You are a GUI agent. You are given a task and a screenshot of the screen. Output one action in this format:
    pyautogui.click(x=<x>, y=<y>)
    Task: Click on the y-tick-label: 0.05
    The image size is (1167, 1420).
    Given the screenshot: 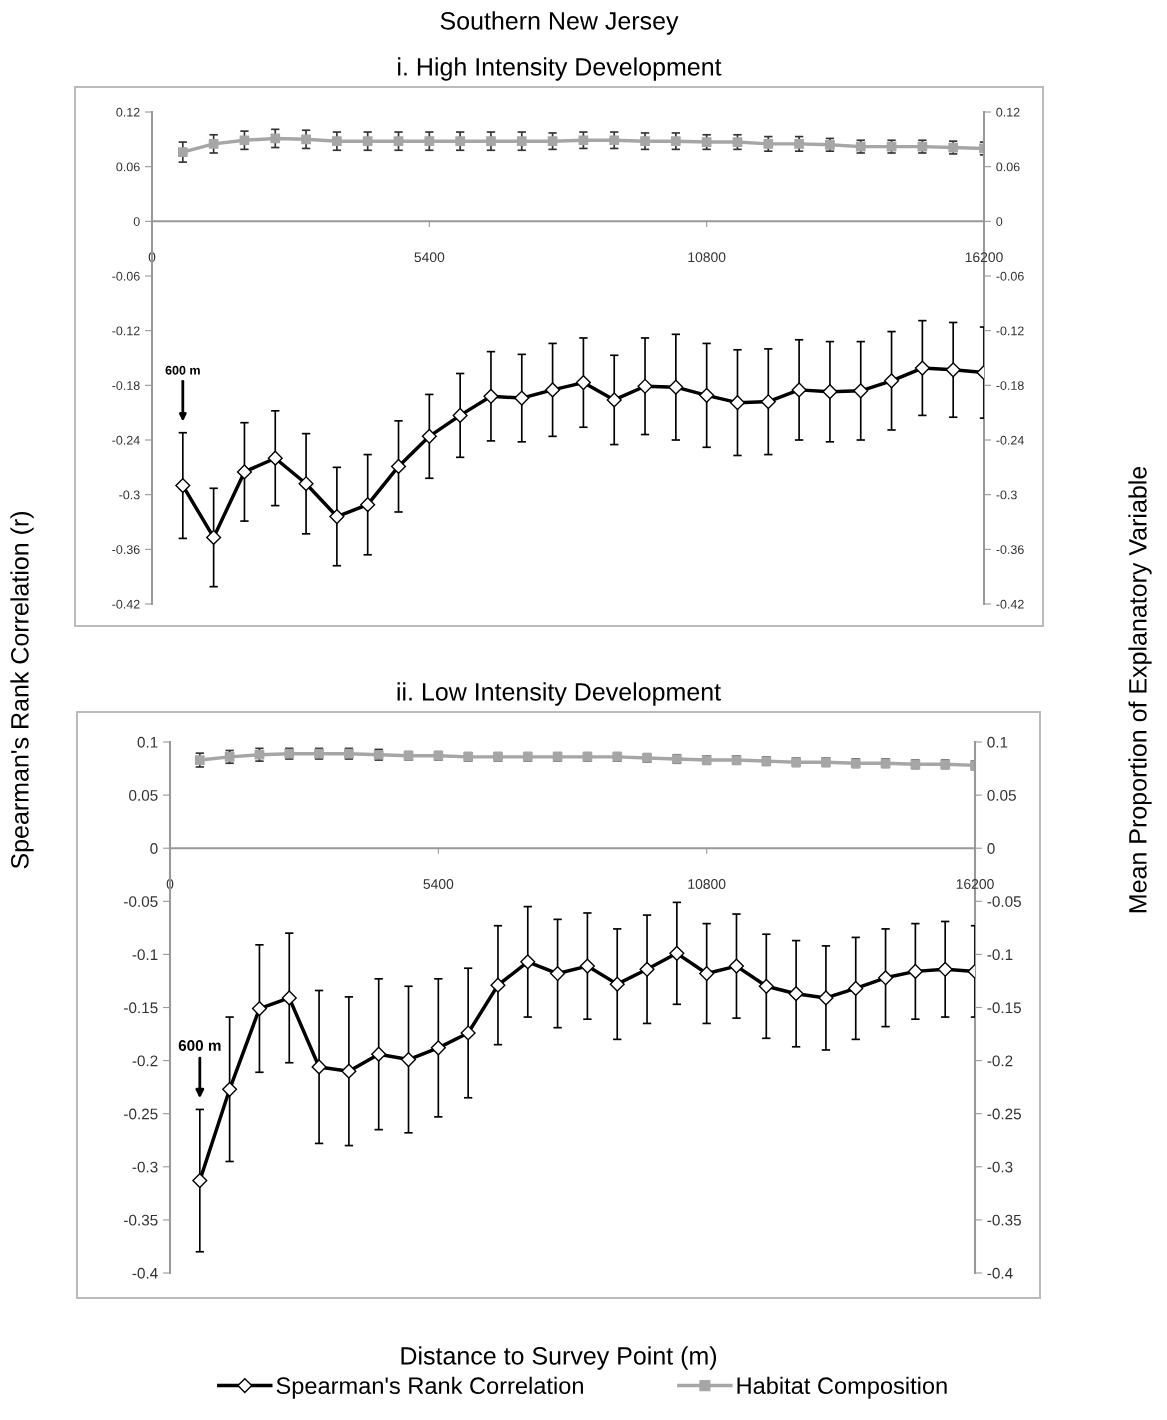 What is the action you would take?
    pyautogui.click(x=143, y=795)
    